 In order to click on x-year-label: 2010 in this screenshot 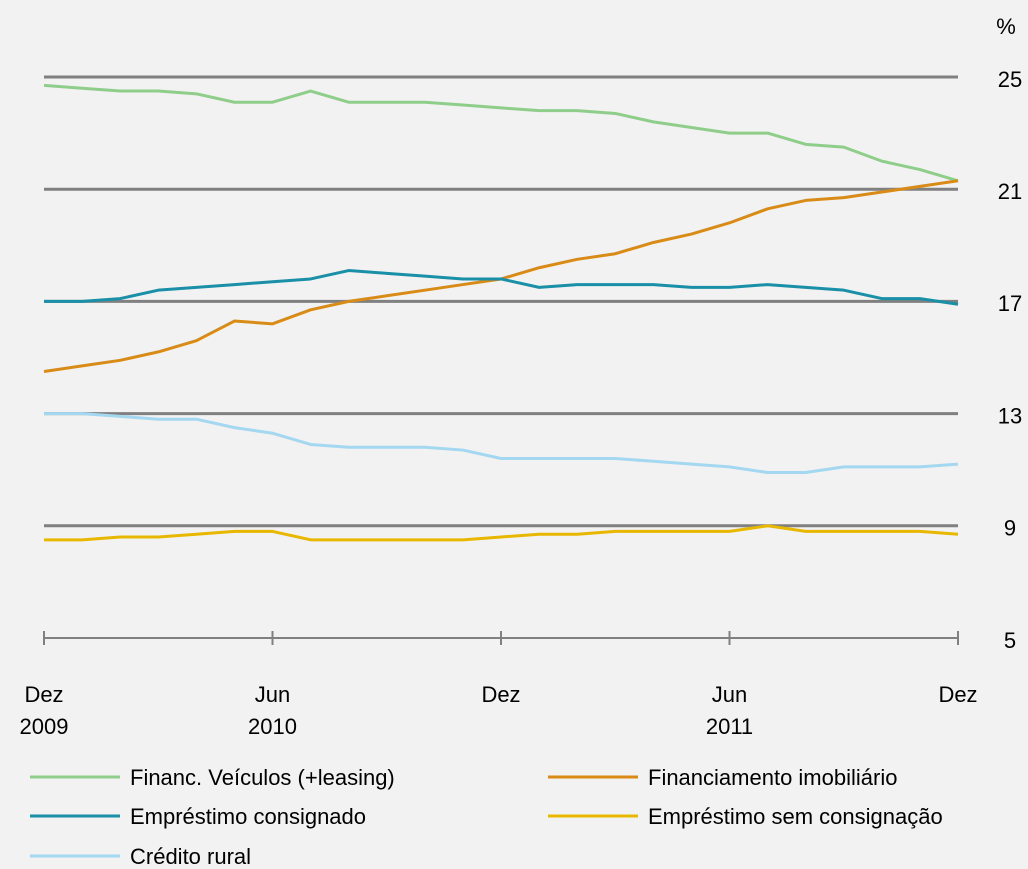, I will do `click(272, 726)`.